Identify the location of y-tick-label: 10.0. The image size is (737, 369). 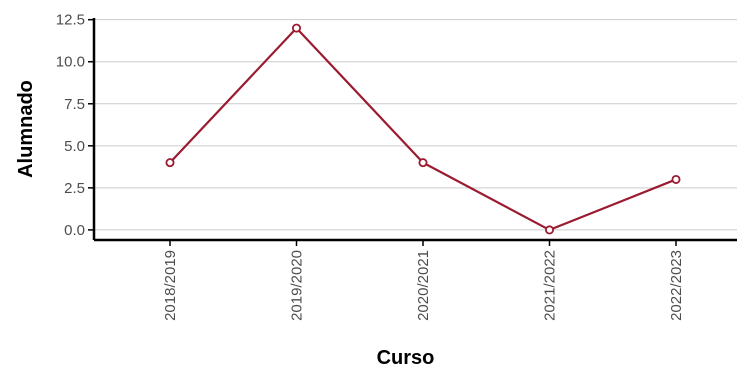
(70, 62).